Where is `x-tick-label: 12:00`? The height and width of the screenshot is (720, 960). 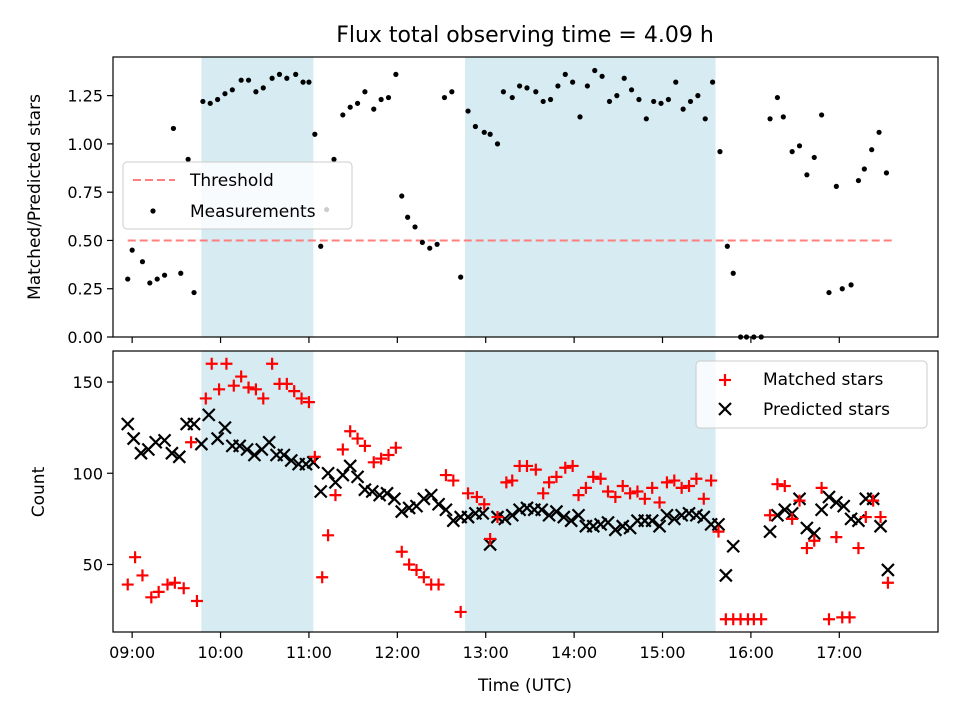
x-tick-label: 12:00 is located at coordinates (397, 652).